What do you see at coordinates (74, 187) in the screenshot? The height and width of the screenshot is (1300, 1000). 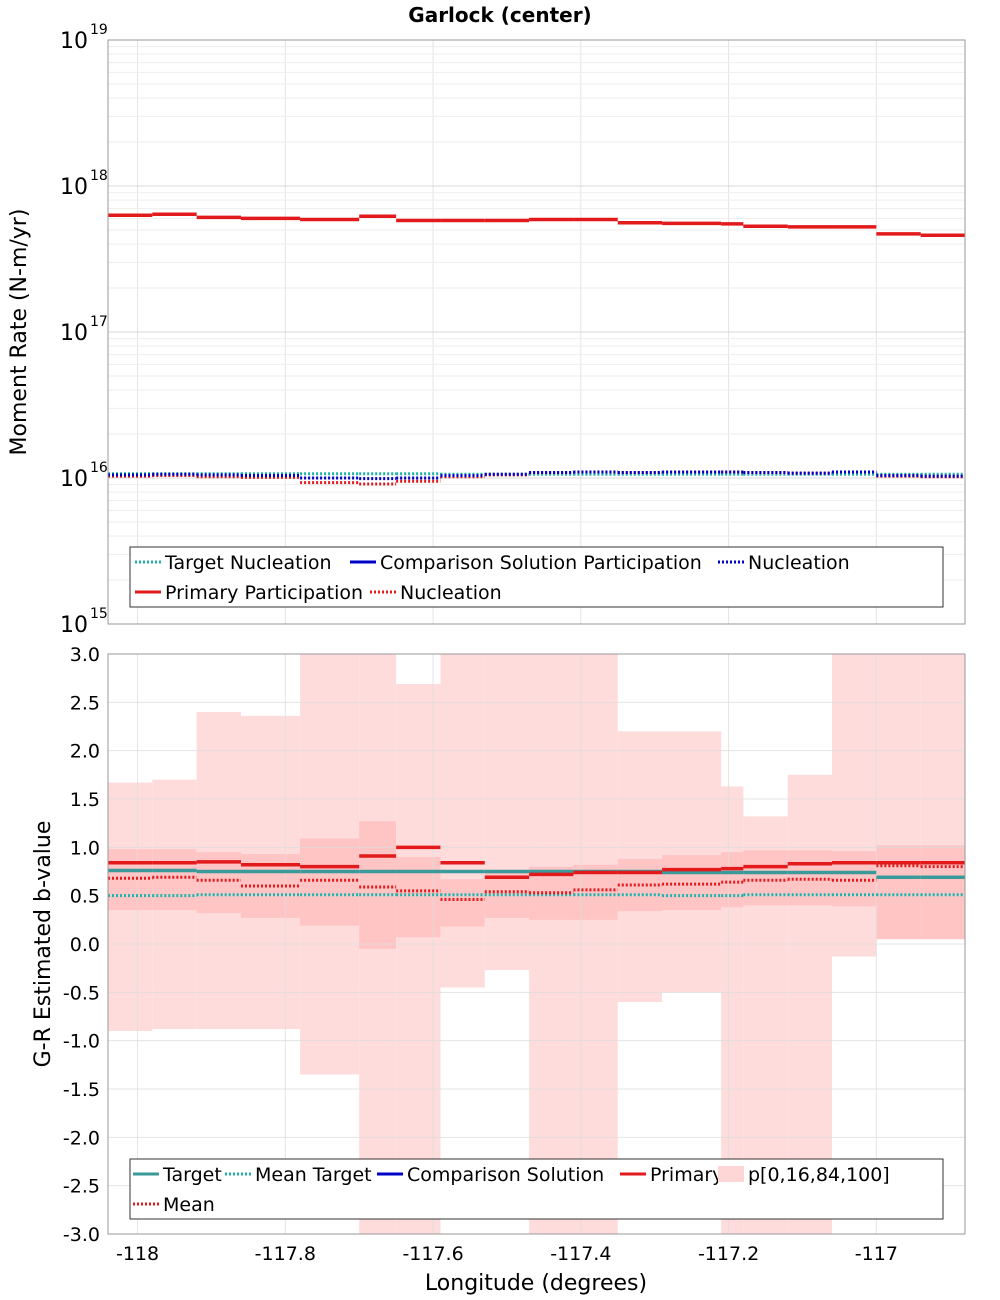 I see `top-ytick-3: 10` at bounding box center [74, 187].